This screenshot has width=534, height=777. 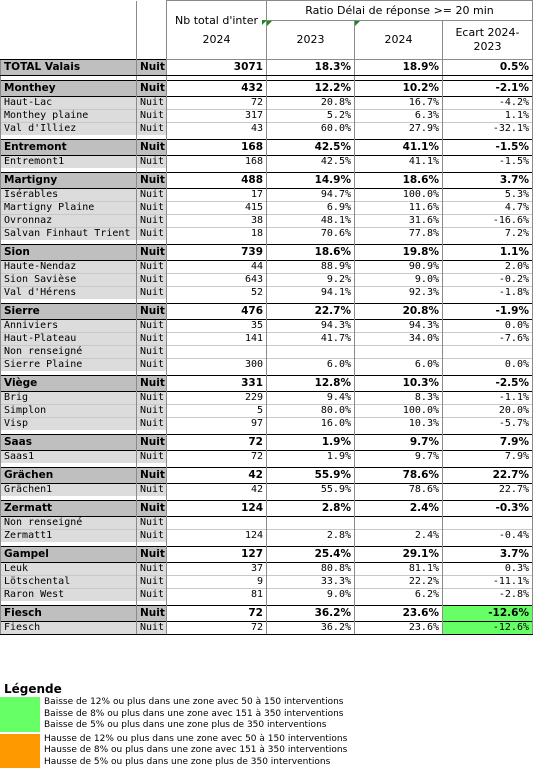 What do you see at coordinates (310, 116) in the screenshot?
I see `cell-ratio-2023: 5.2%` at bounding box center [310, 116].